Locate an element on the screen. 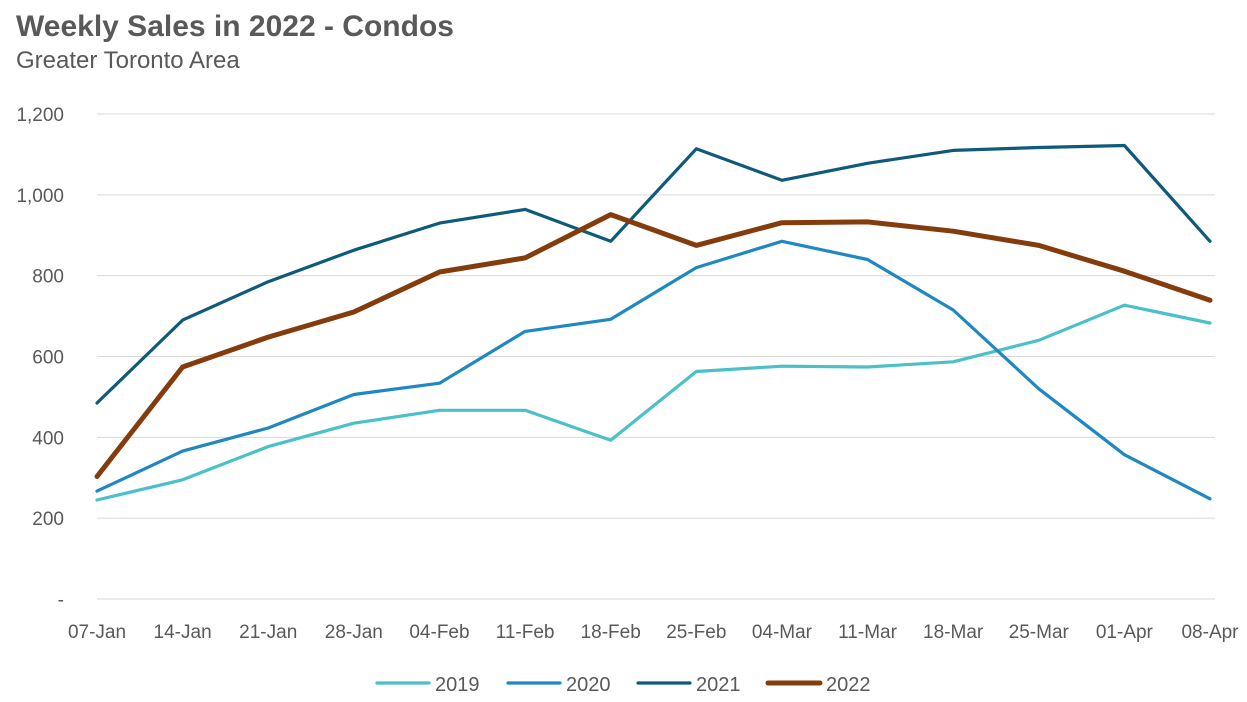  y-tick-label: 200 is located at coordinates (48, 519).